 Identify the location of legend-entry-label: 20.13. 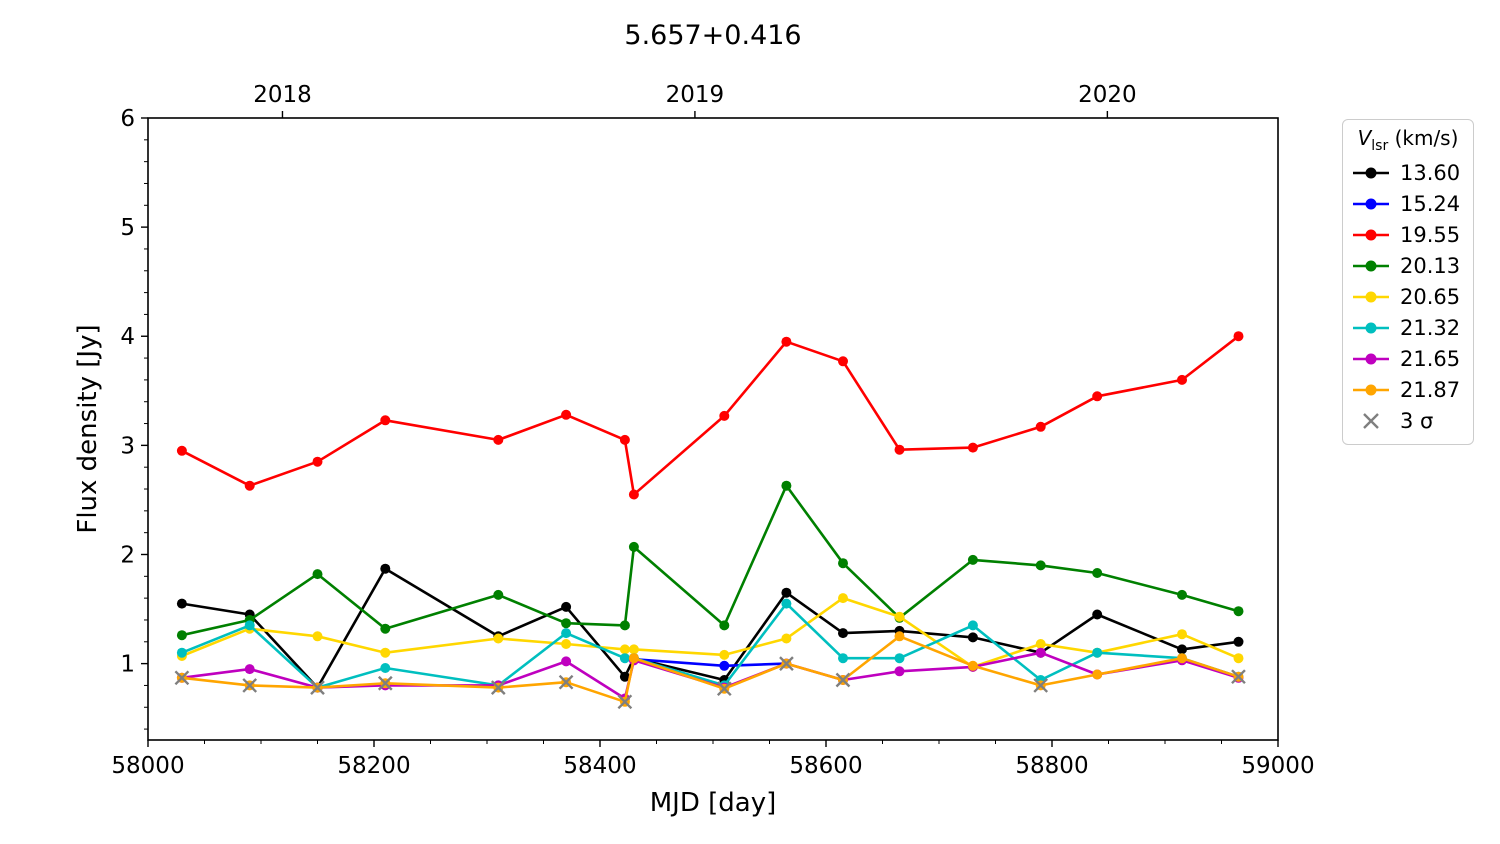
(1430, 265).